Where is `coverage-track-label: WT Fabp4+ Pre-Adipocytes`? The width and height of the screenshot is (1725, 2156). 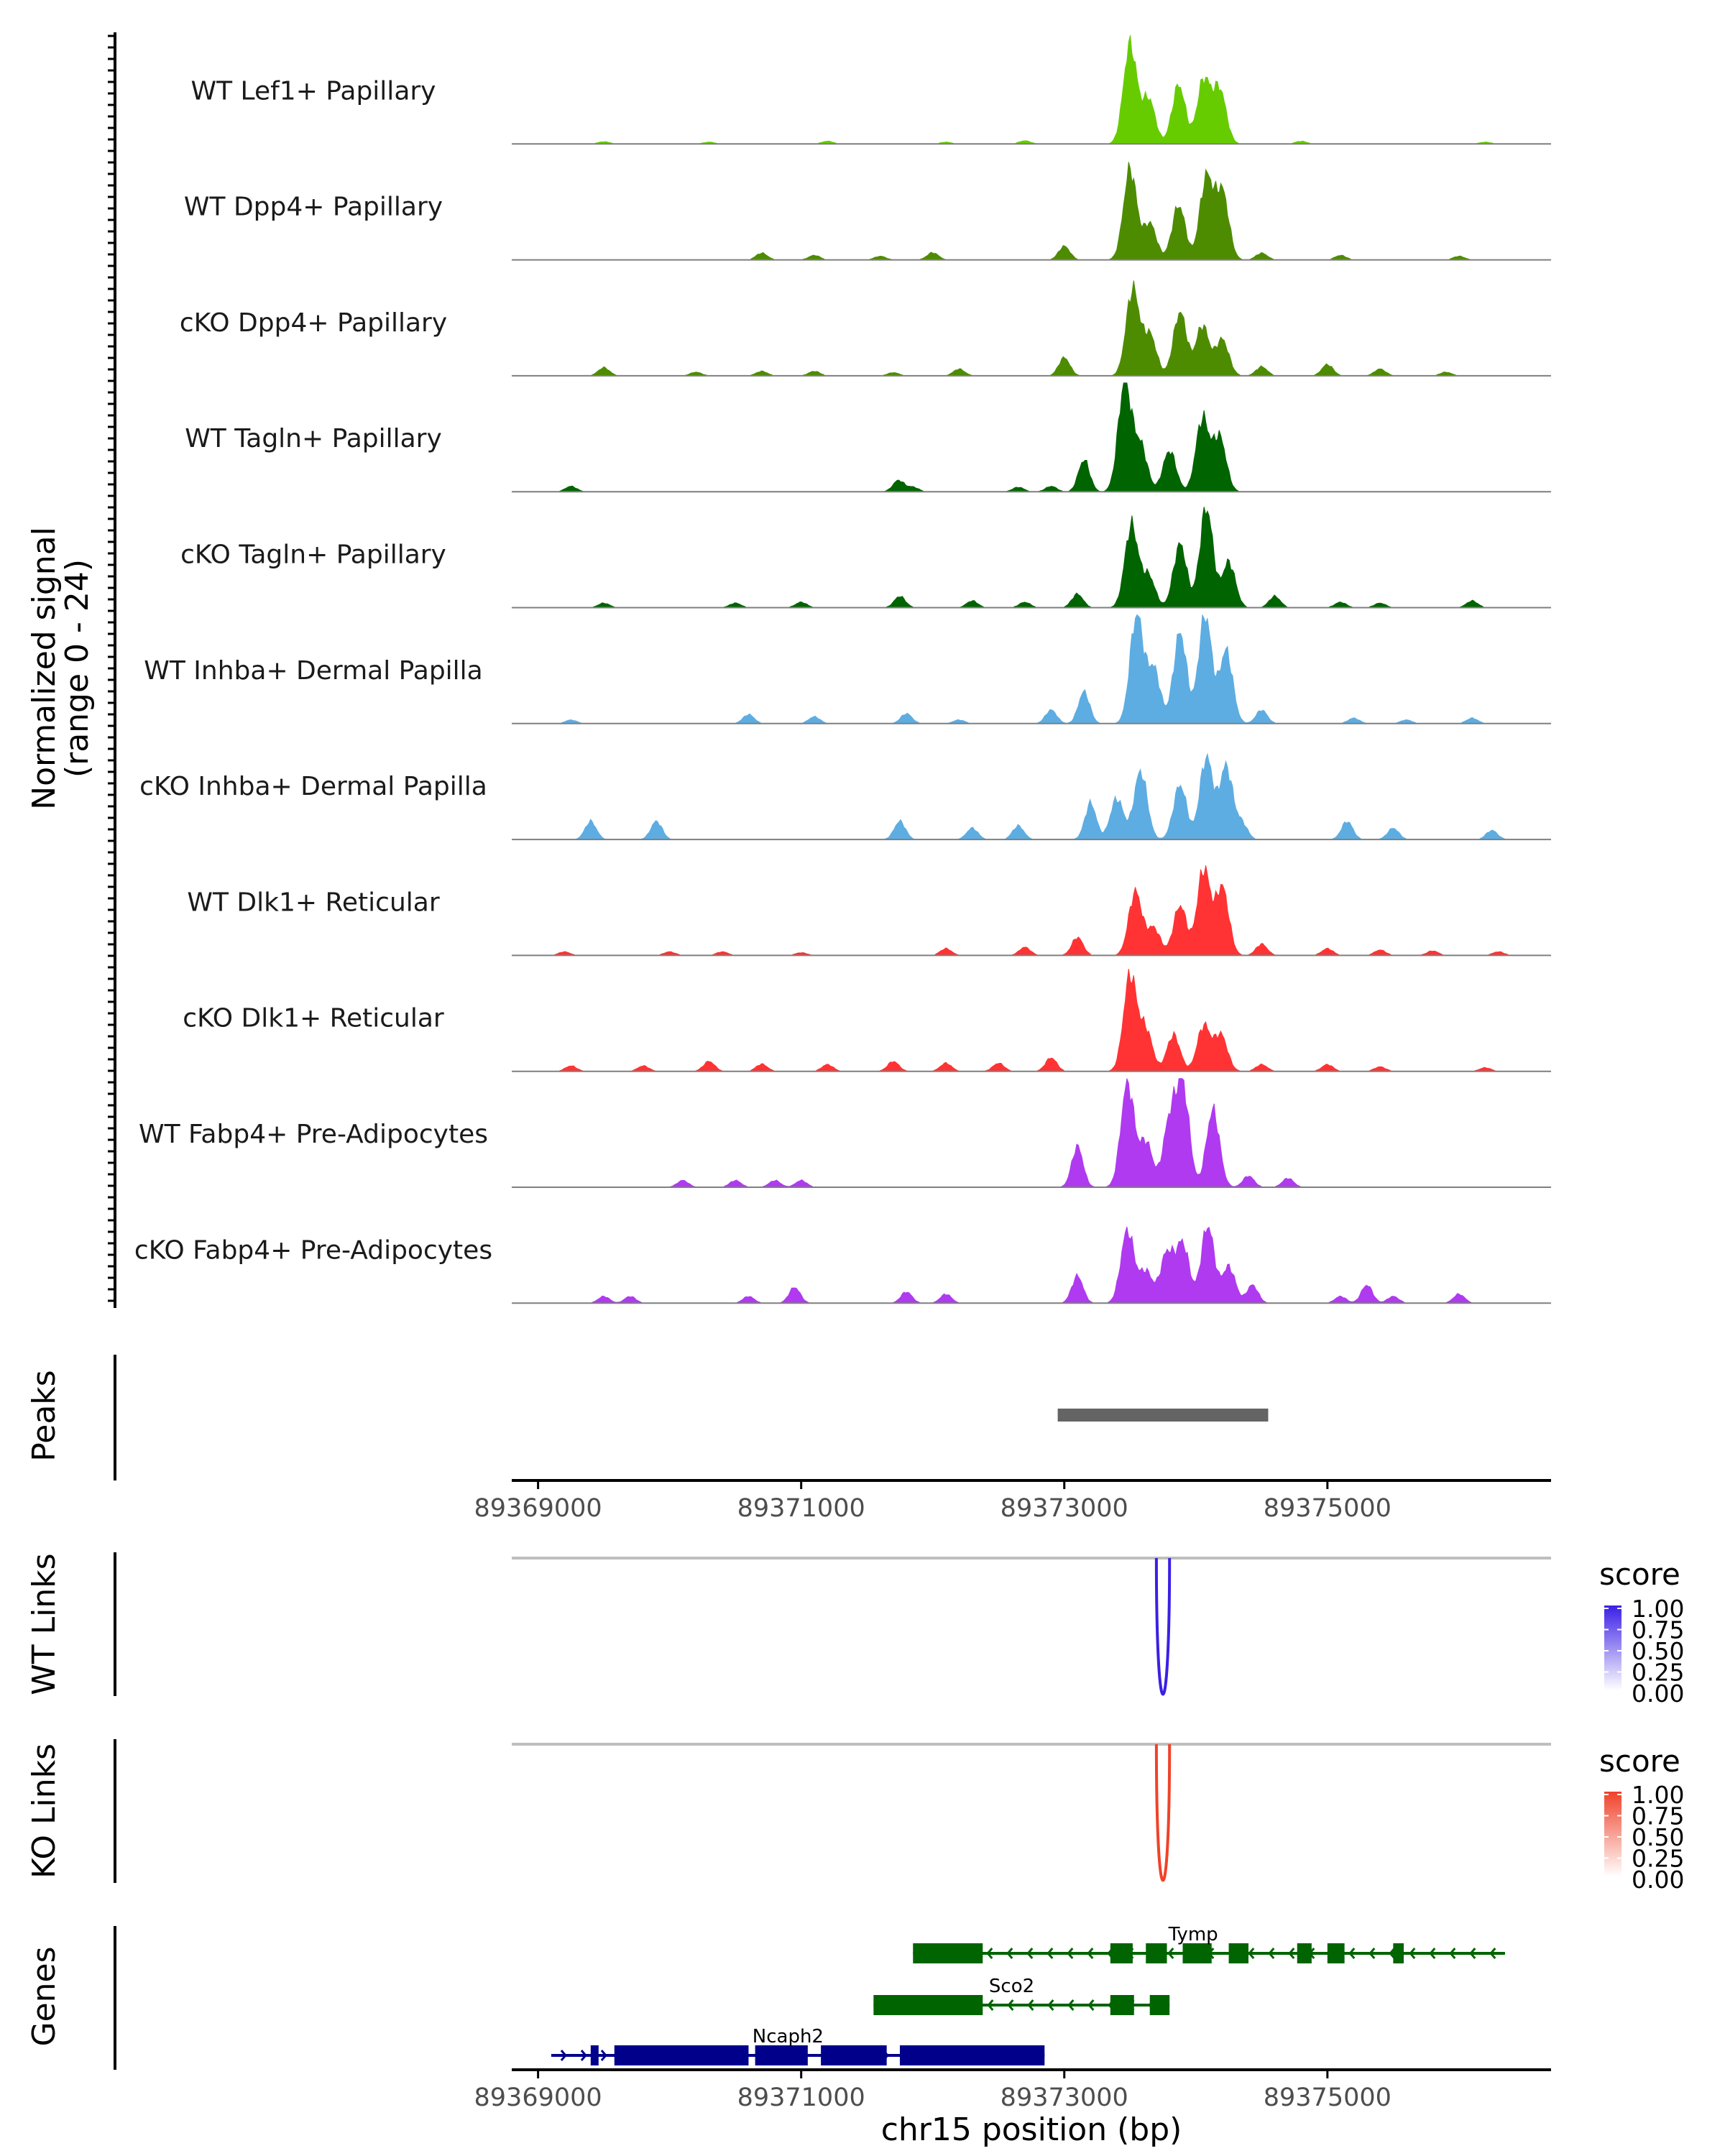
coverage-track-label: WT Fabp4+ Pre-Adipocytes is located at coordinates (313, 1134).